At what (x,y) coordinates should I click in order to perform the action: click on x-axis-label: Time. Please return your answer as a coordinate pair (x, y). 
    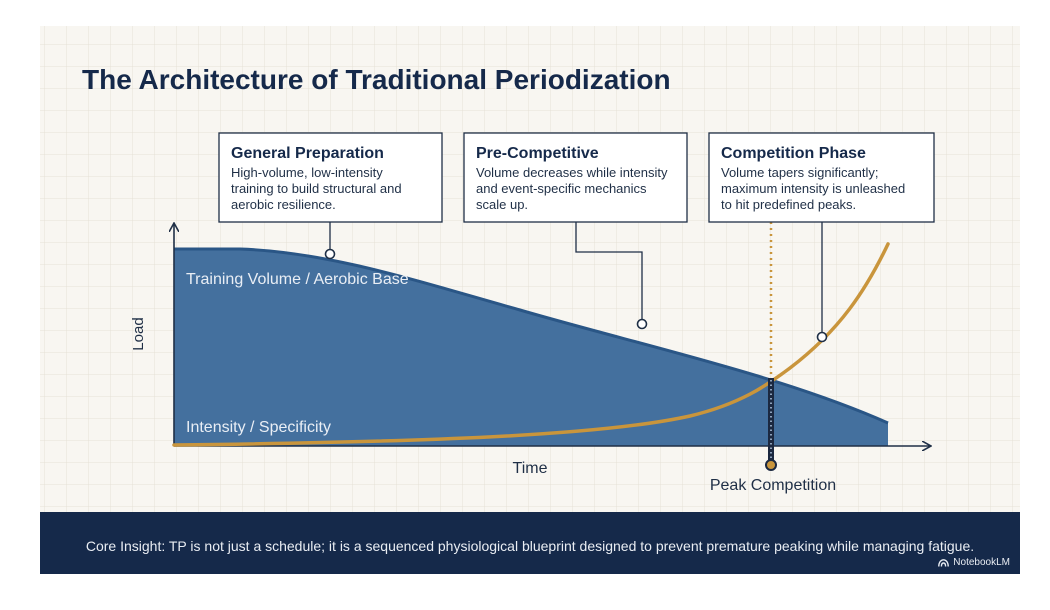
    Looking at the image, I should click on (530, 468).